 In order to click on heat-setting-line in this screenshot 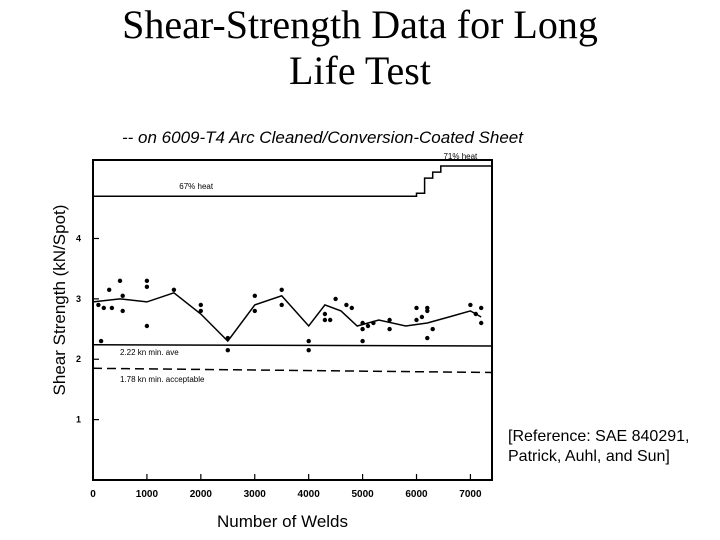, I will do `click(292, 181)`.